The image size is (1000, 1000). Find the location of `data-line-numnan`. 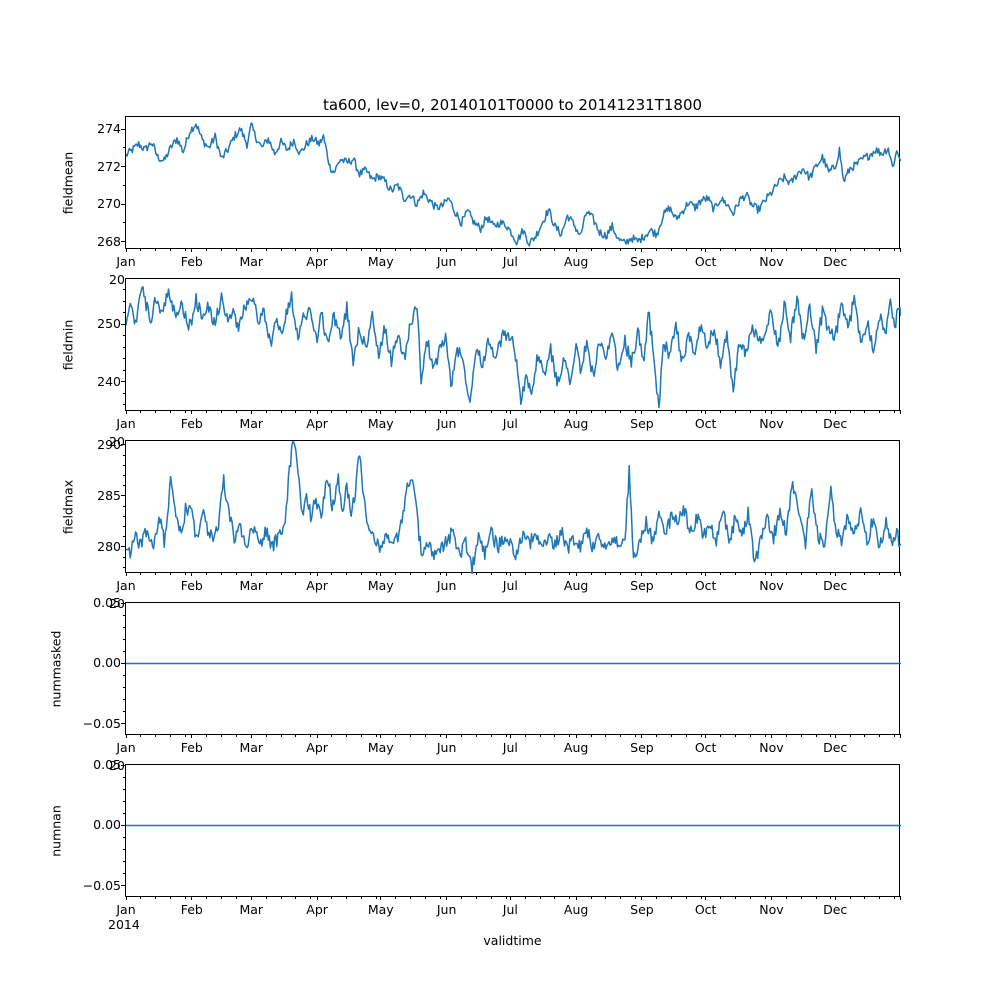

data-line-numnan is located at coordinates (513, 825).